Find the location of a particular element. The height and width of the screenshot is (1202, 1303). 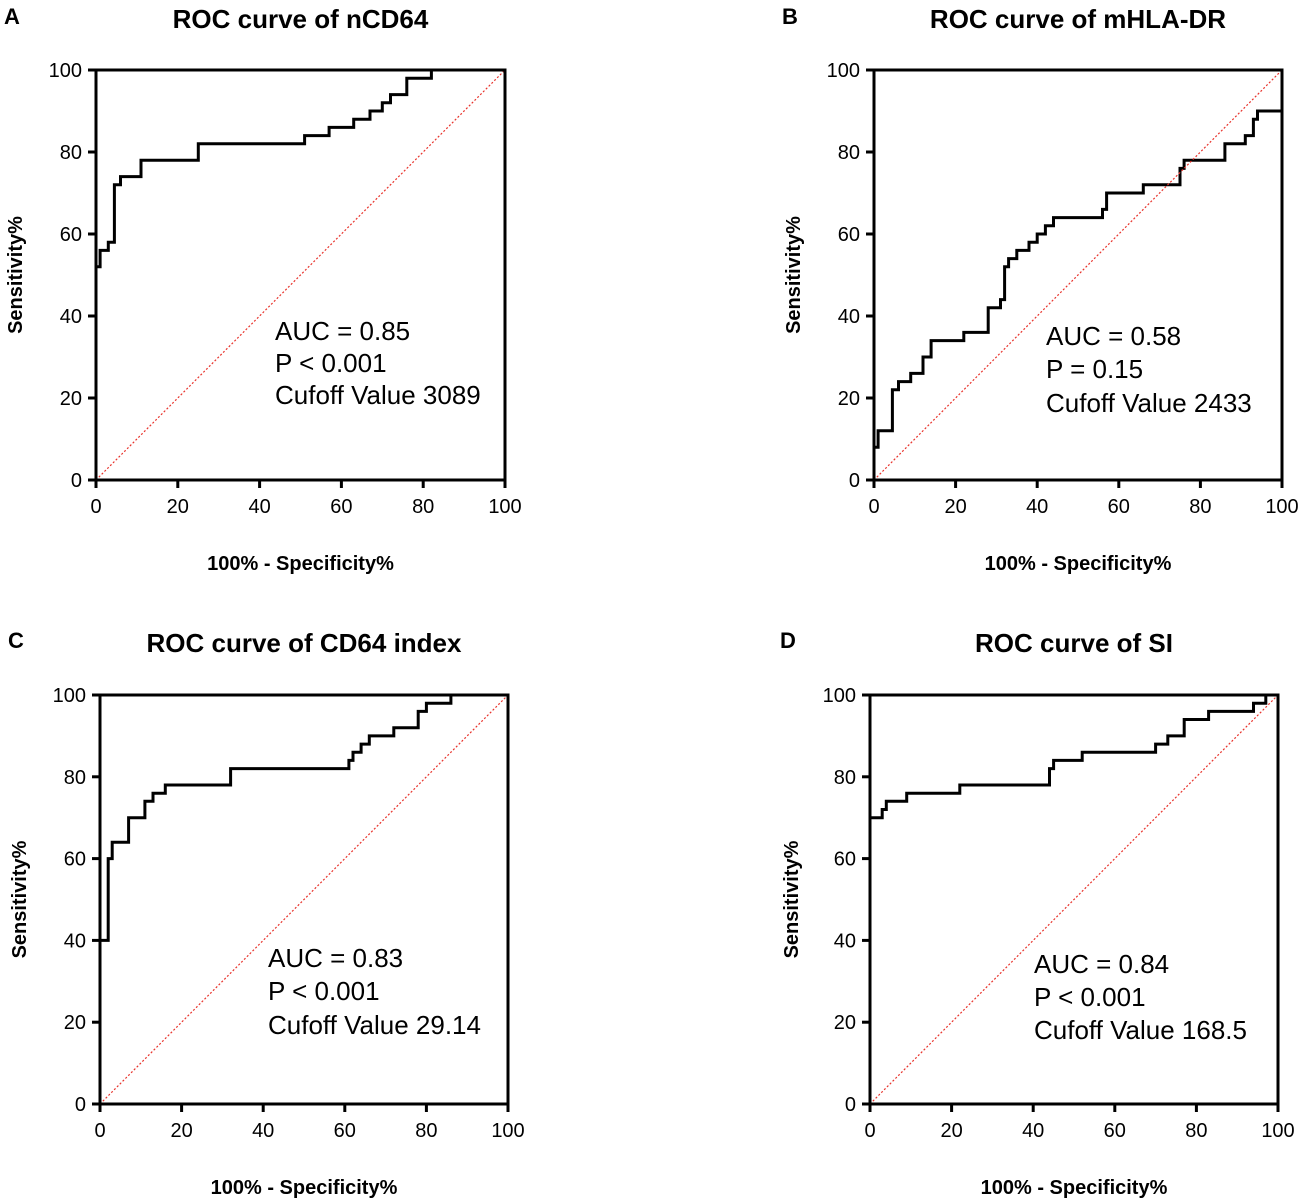

annotation-line: AUC = 0.84 is located at coordinates (1101, 964).